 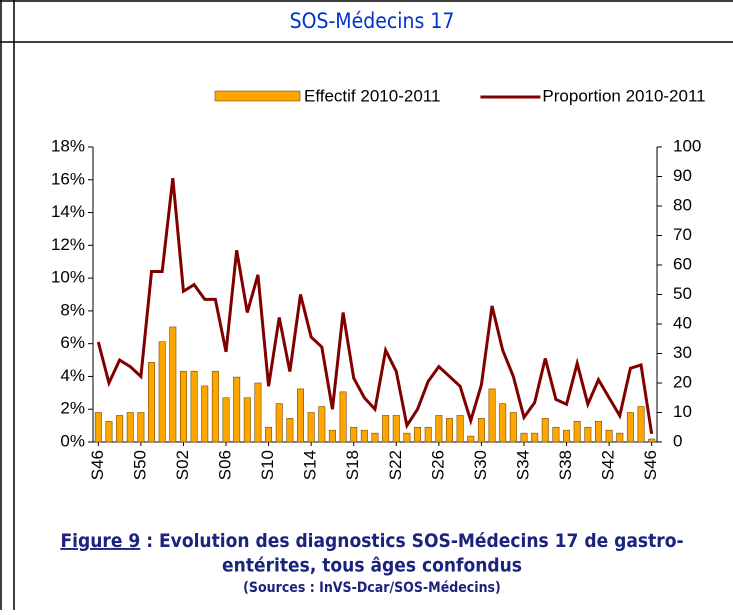 I want to click on caption-line: entérites, tous âges confondus, so click(x=372, y=566).